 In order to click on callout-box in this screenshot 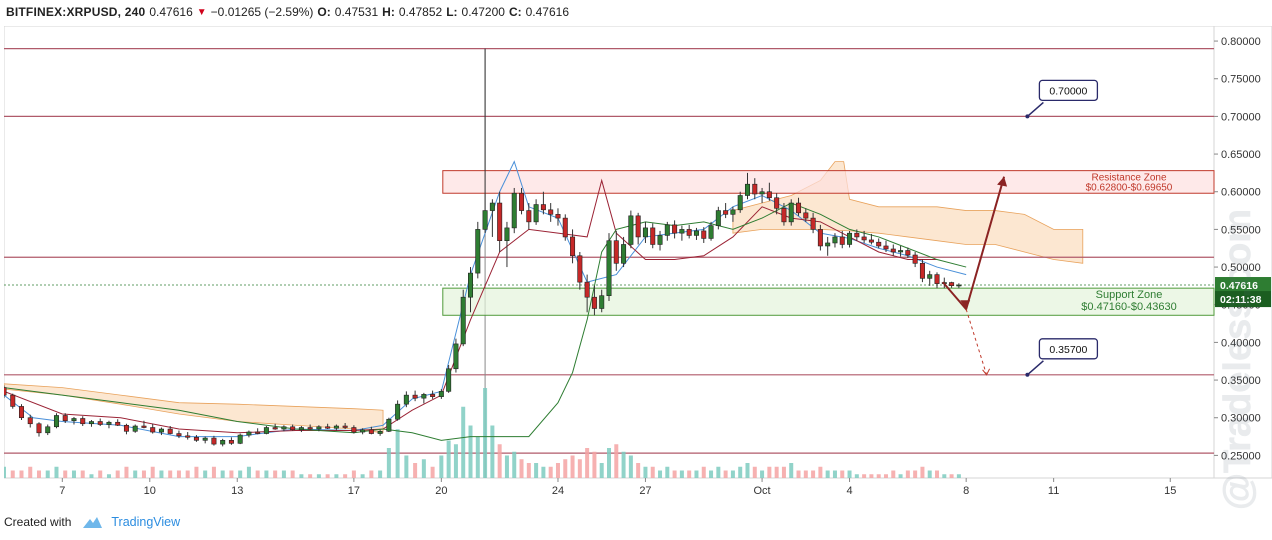, I will do `click(1068, 349)`.